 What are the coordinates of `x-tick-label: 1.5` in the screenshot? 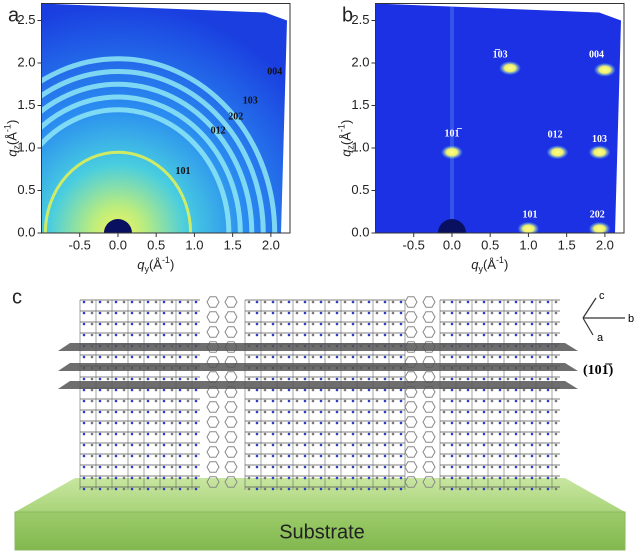 It's located at (567, 244).